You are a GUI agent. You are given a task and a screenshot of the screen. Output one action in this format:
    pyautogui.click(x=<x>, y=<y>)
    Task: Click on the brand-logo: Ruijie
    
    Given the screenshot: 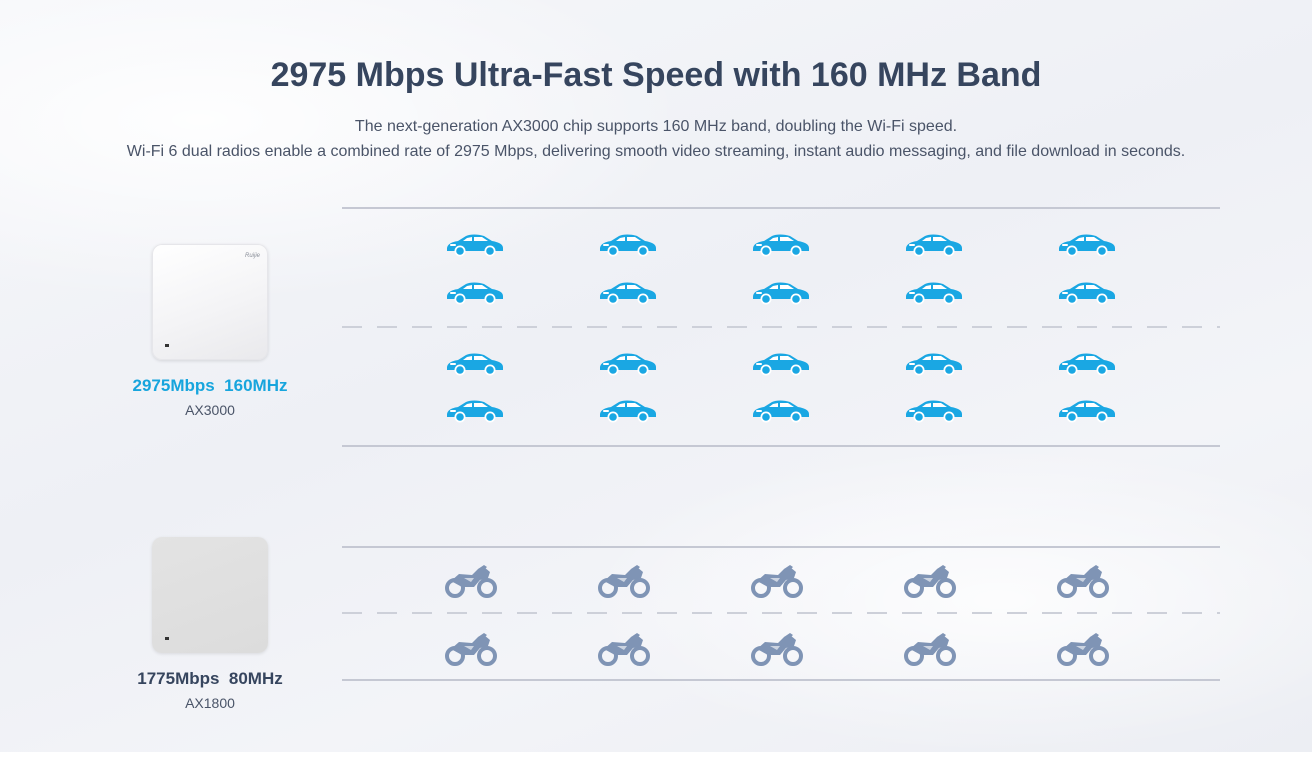 What is the action you would take?
    pyautogui.click(x=252, y=256)
    